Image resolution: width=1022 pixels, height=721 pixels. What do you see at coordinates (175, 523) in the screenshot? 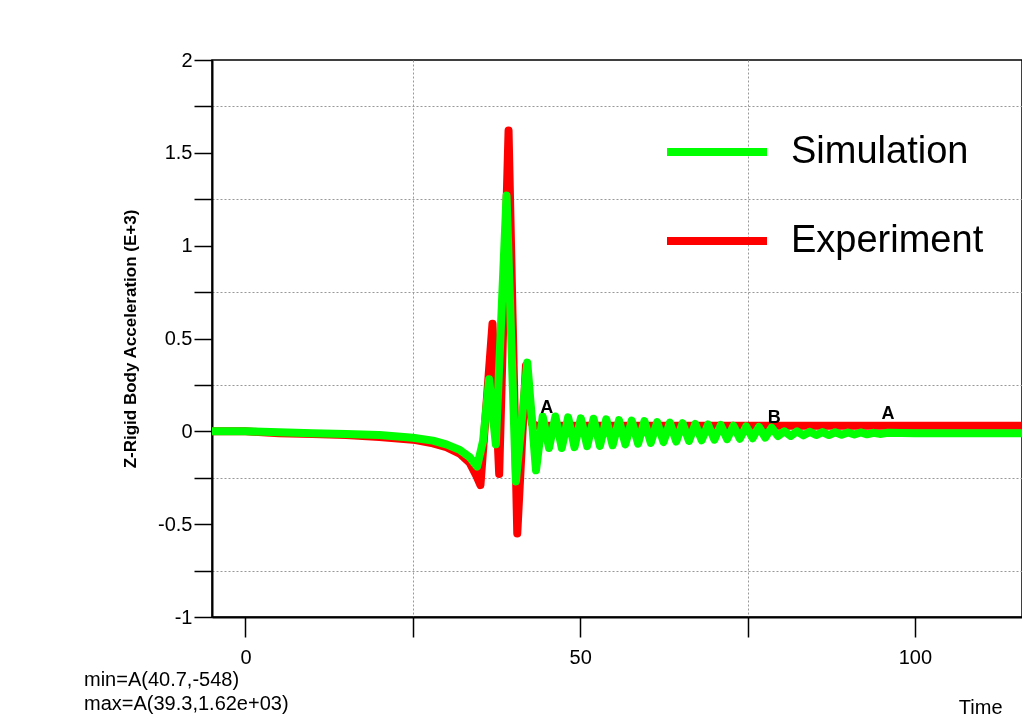
I see `y-tick-label: -0.5` at bounding box center [175, 523].